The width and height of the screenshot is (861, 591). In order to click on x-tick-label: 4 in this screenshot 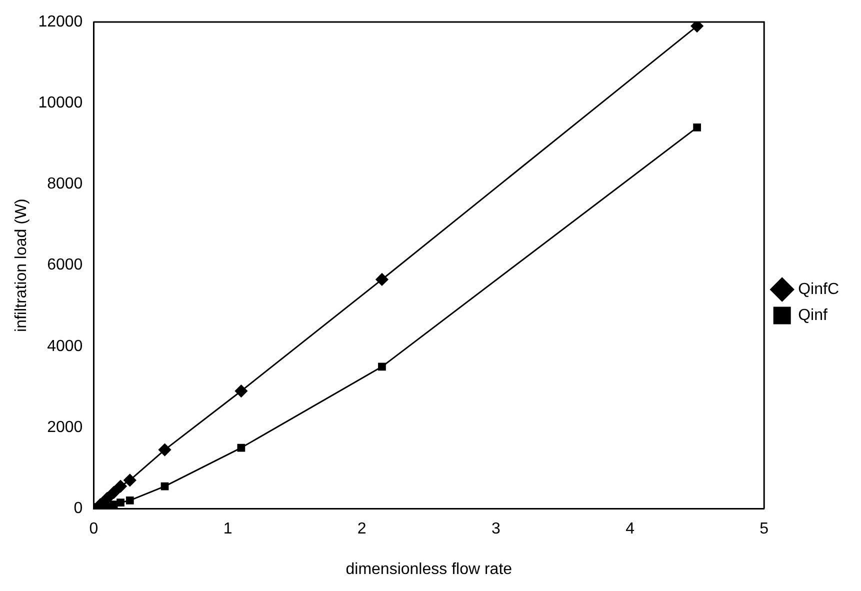, I will do `click(630, 529)`.